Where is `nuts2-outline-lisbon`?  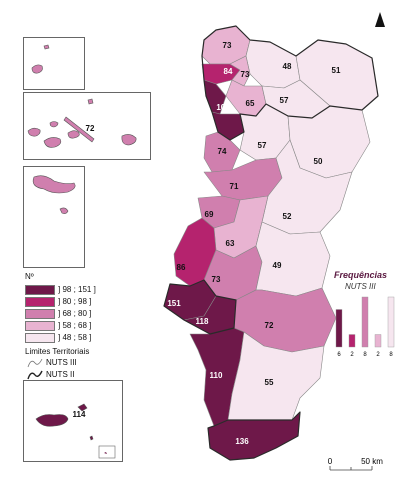 nuts2-outline-lisbon is located at coordinates (200, 307).